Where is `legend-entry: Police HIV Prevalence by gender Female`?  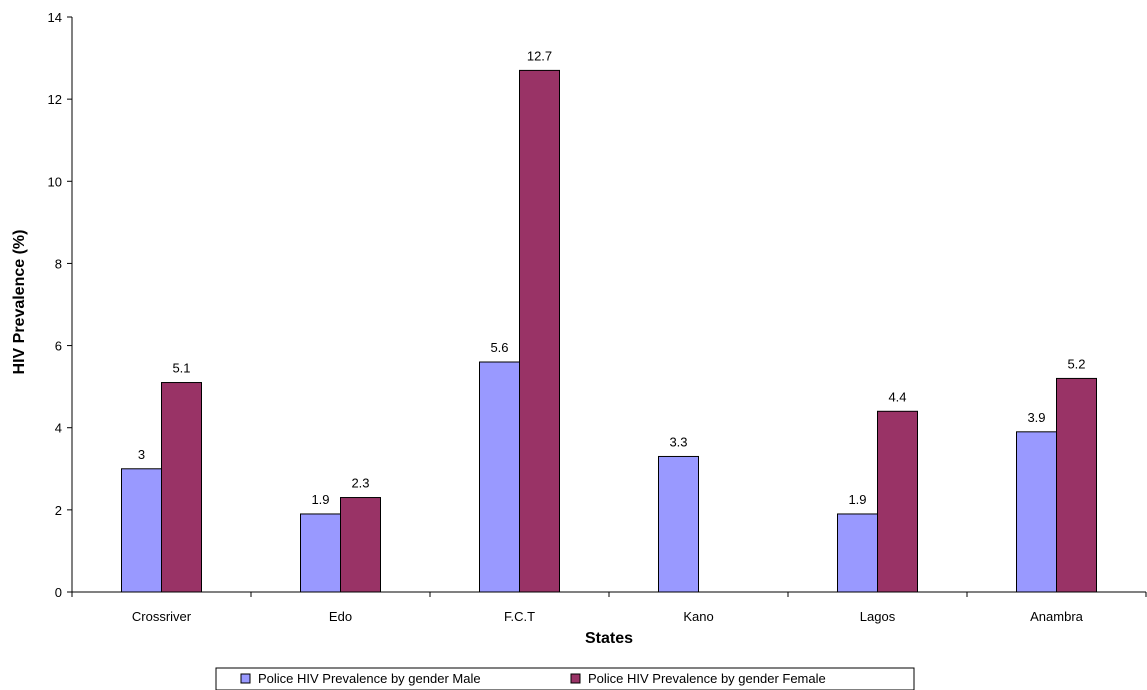 legend-entry: Police HIV Prevalence by gender Female is located at coordinates (707, 678).